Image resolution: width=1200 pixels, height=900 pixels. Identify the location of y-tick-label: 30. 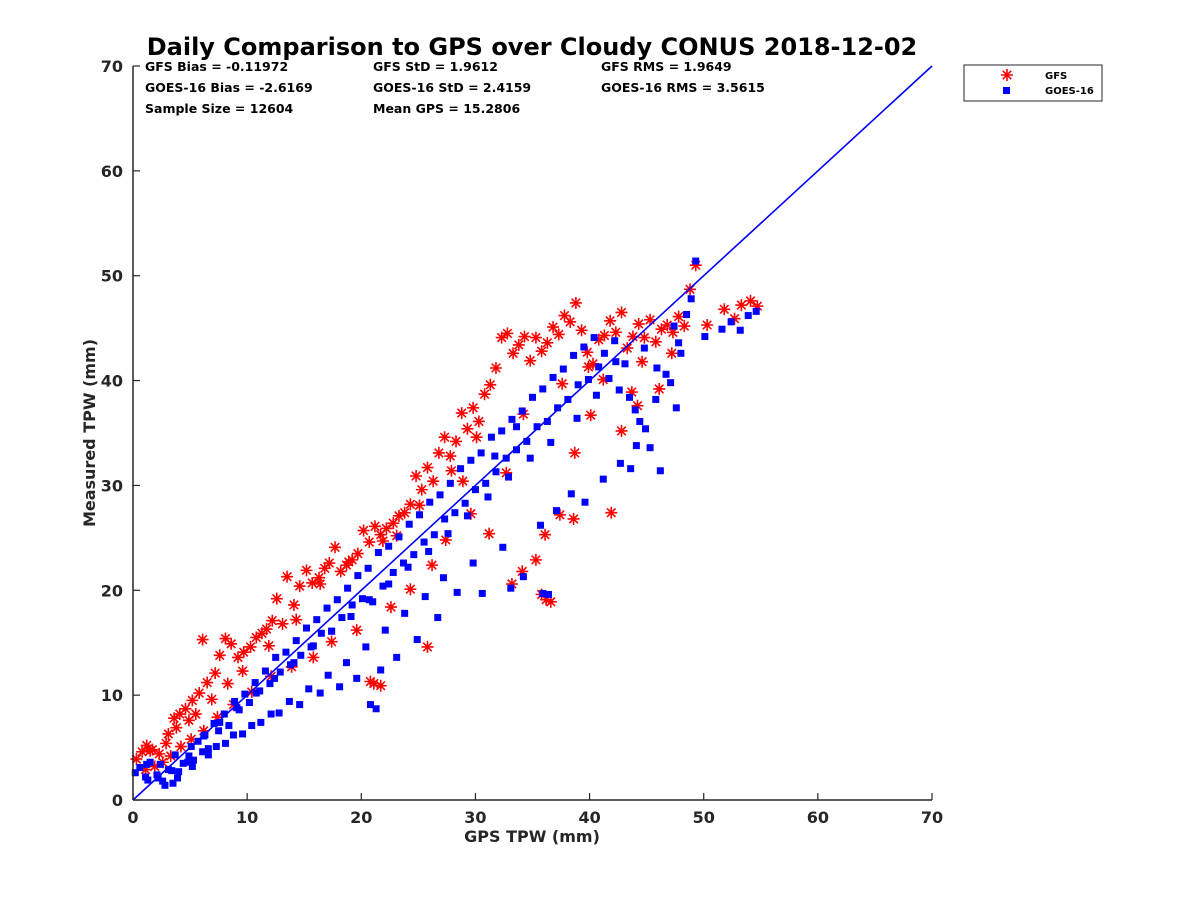
(112, 485).